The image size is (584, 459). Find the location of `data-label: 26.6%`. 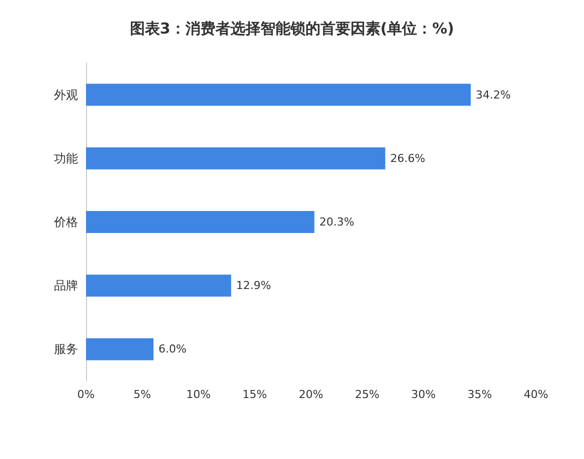

data-label: 26.6% is located at coordinates (408, 158).